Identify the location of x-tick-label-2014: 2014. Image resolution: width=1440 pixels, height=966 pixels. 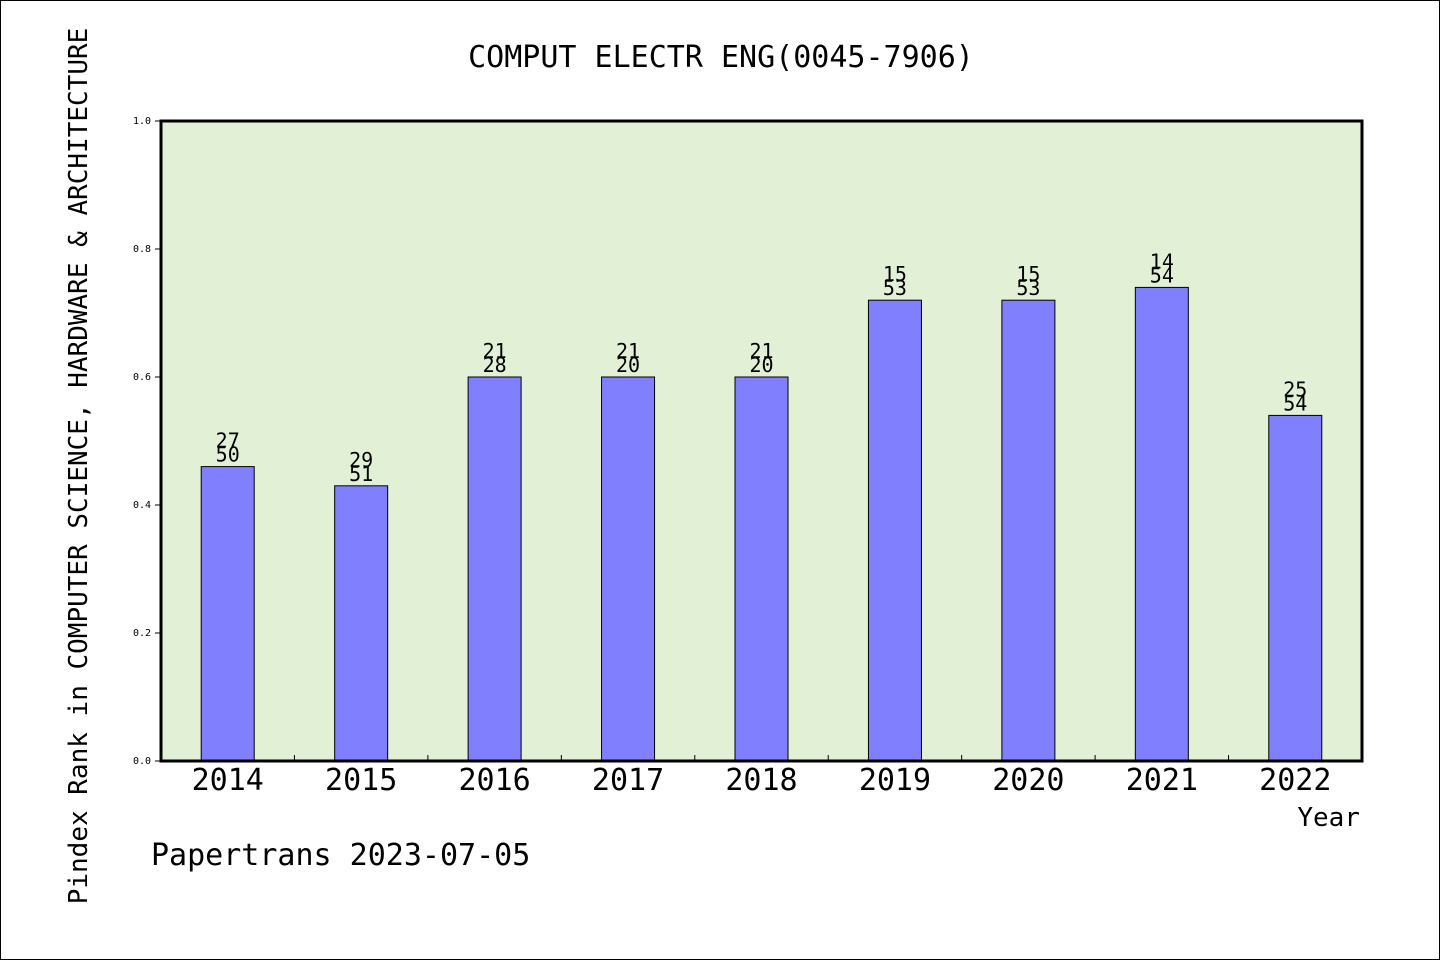
(228, 780).